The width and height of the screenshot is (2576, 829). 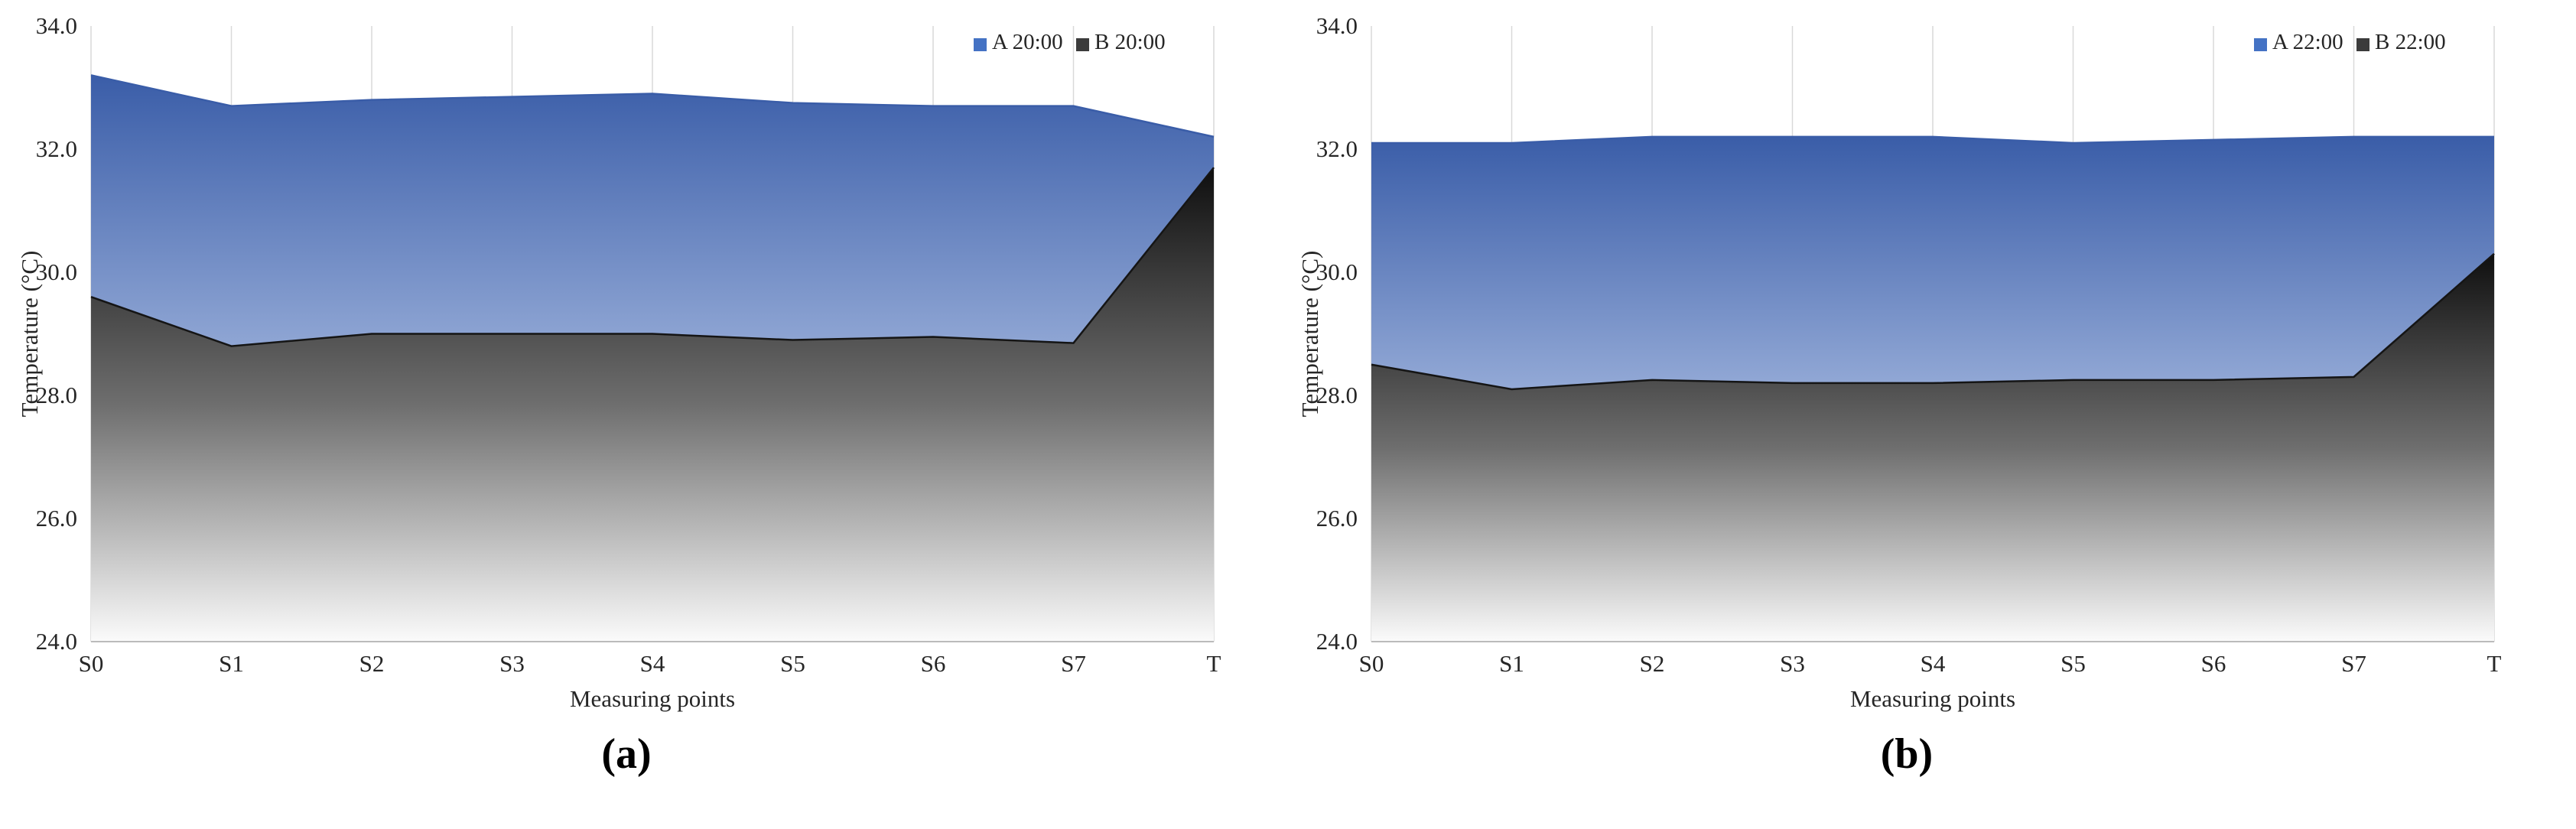 I want to click on chart-b-caption: (b), so click(x=1907, y=754).